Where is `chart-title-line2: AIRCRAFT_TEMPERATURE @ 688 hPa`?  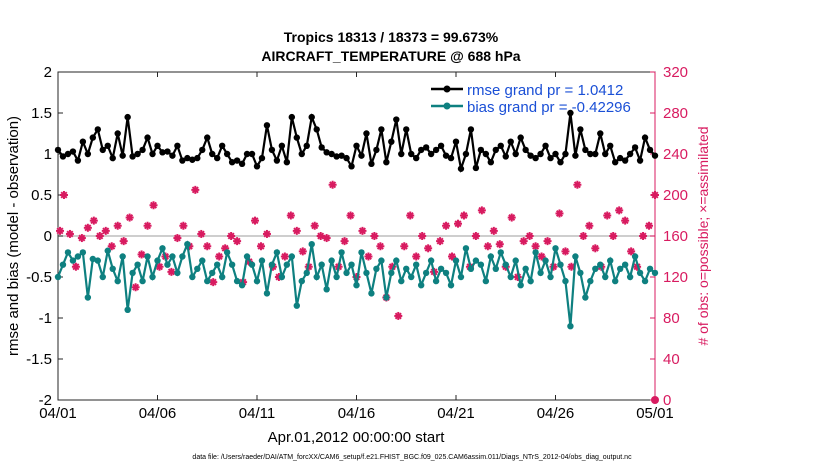
chart-title-line2: AIRCRAFT_TEMPERATURE @ 688 hPa is located at coordinates (390, 56).